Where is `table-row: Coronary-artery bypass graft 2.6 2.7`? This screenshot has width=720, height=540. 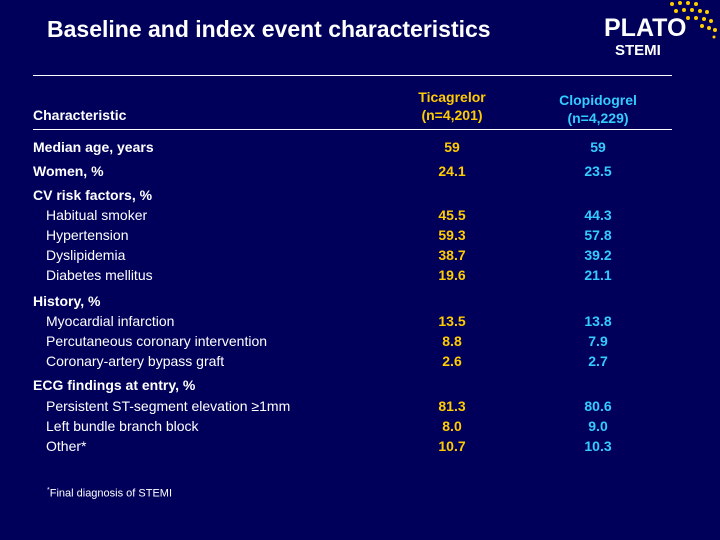 table-row: Coronary-artery bypass graft 2.6 2.7 is located at coordinates (360, 361).